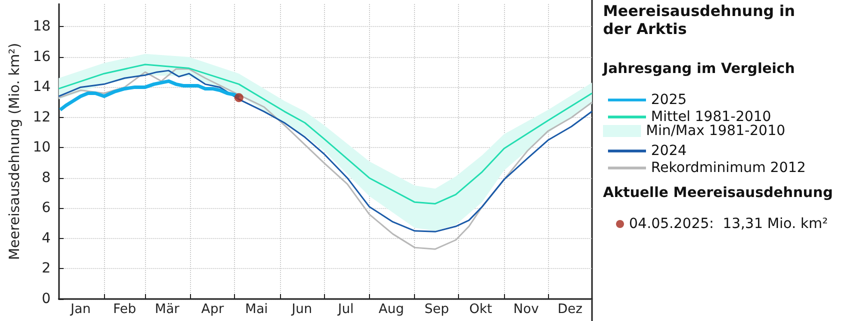  I want to click on x-tick-label: Jul, so click(345, 309).